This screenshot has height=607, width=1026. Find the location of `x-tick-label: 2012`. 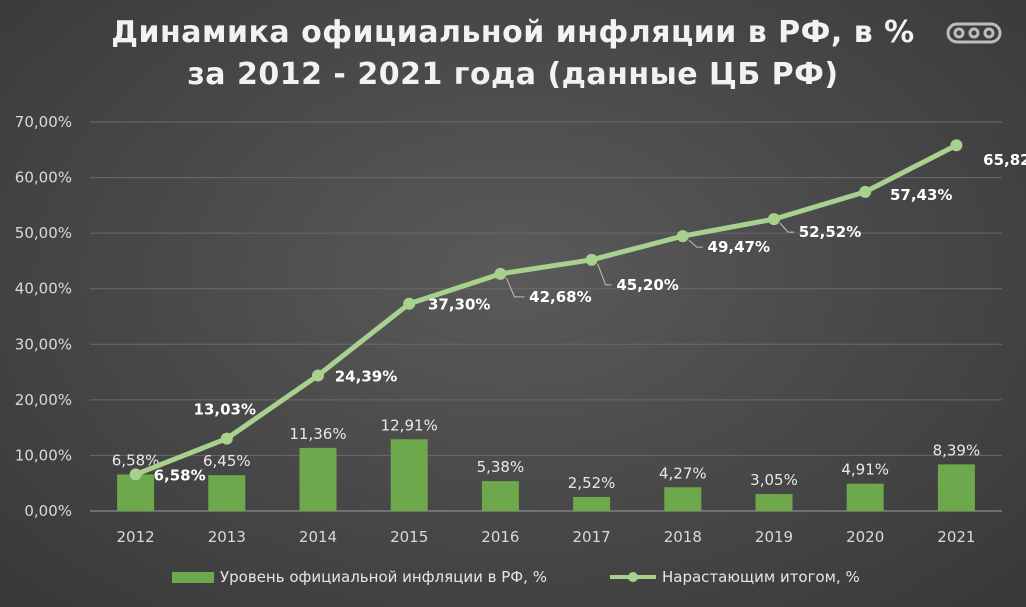

x-tick-label: 2012 is located at coordinates (136, 537).